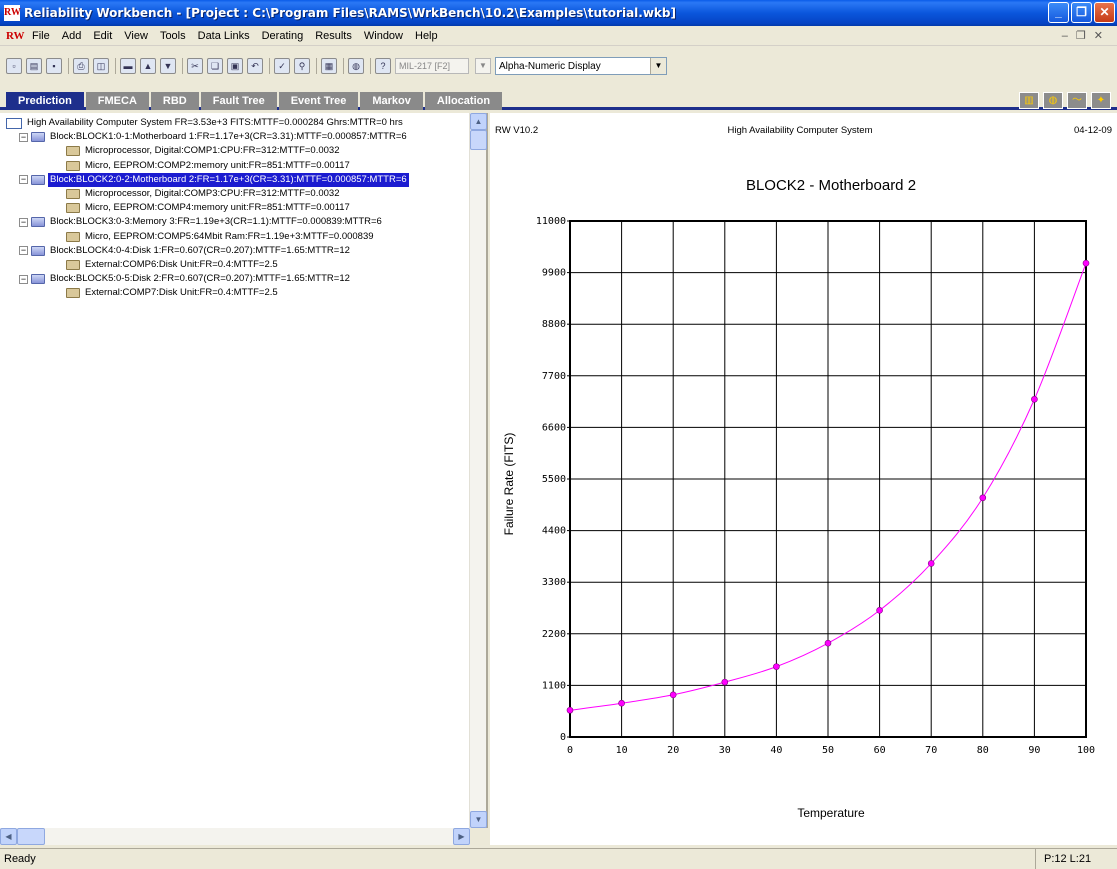  I want to click on hscroll-thumb, so click(31, 836).